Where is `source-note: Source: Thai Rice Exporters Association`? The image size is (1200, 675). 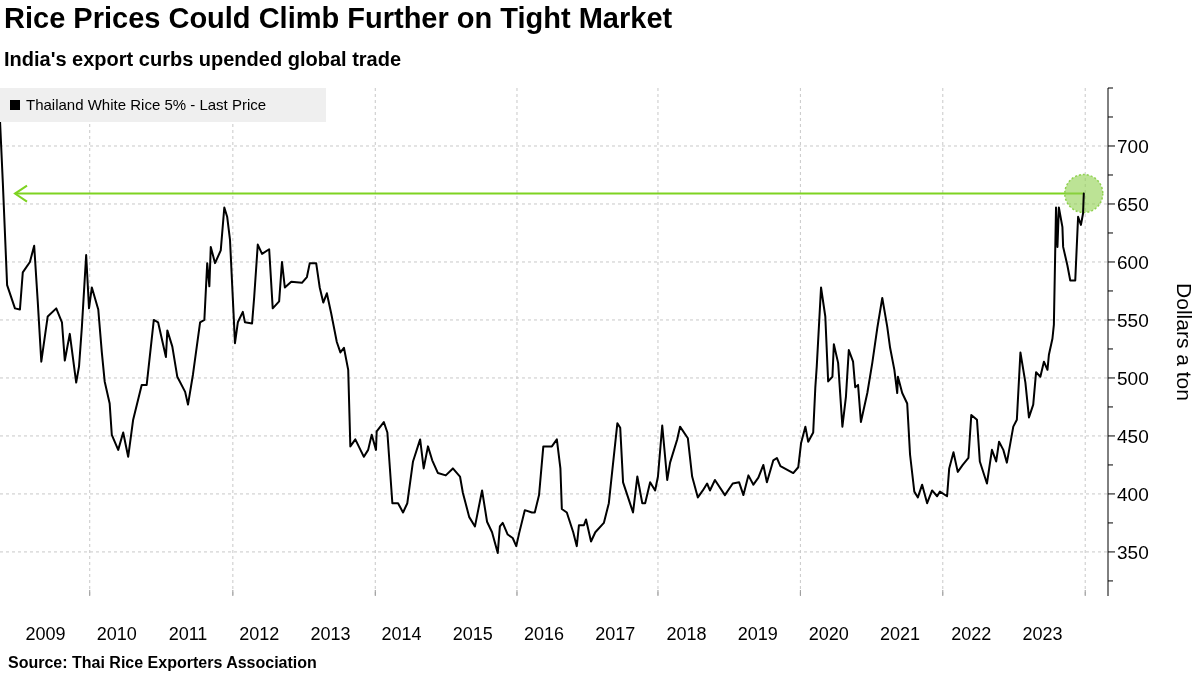 source-note: Source: Thai Rice Exporters Association is located at coordinates (162, 662).